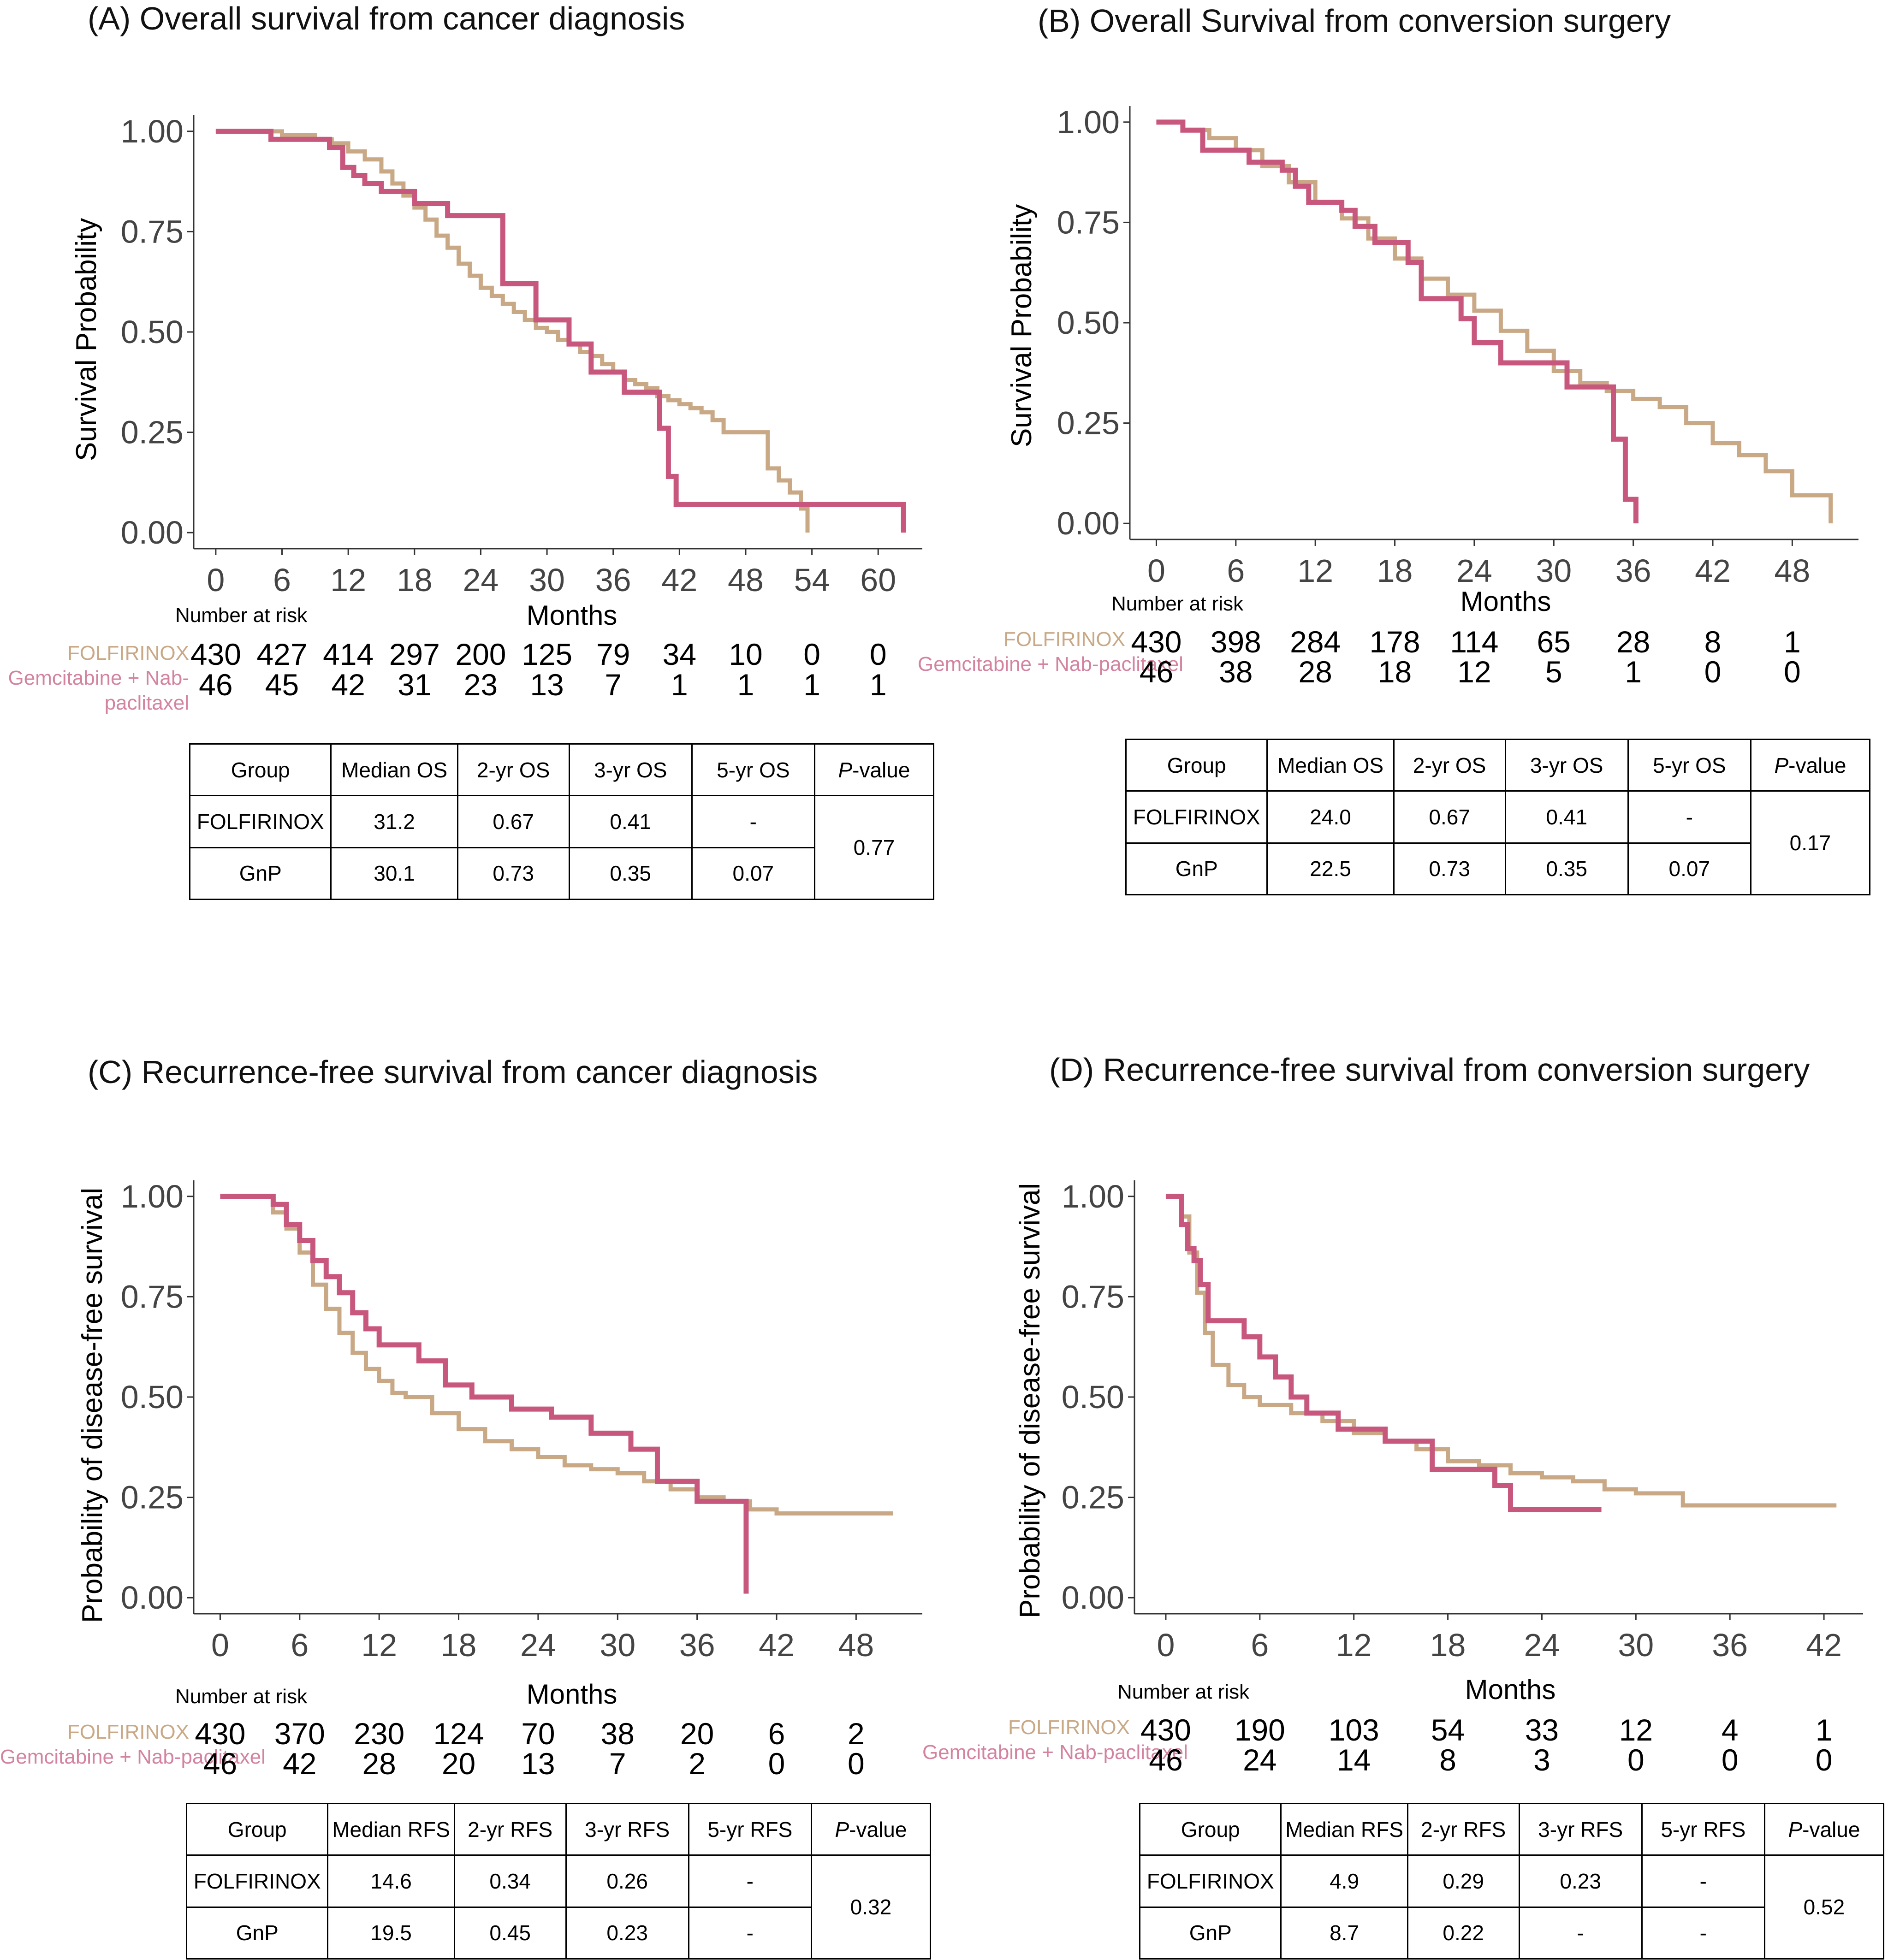 The height and width of the screenshot is (1960, 1888). I want to click on table-cell: GnP, so click(257, 1933).